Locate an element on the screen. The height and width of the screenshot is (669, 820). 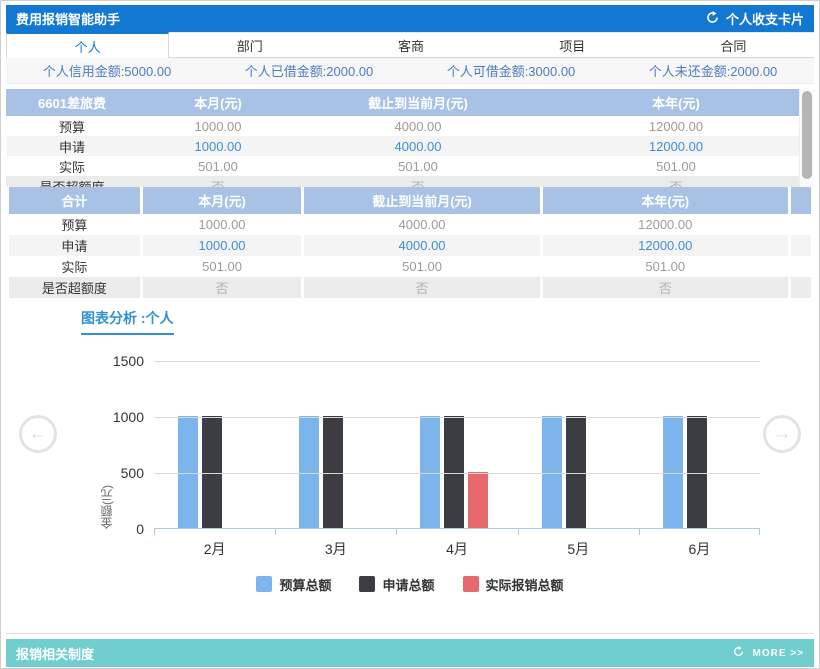
y-tick-label: 1000 is located at coordinates (128, 417).